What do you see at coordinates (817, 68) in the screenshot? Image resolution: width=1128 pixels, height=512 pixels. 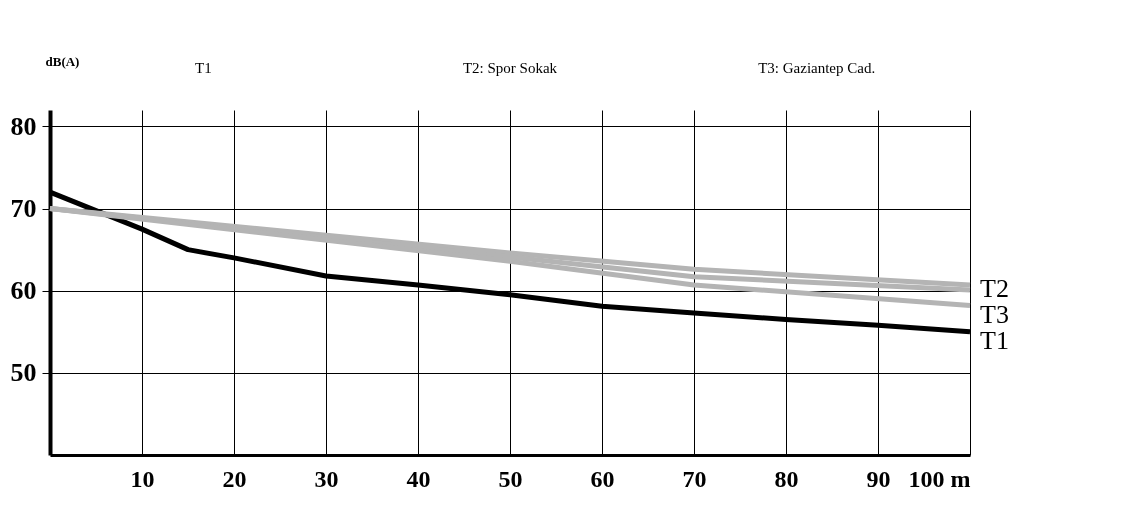 I see `text: T3: Gaziantep Cad.` at bounding box center [817, 68].